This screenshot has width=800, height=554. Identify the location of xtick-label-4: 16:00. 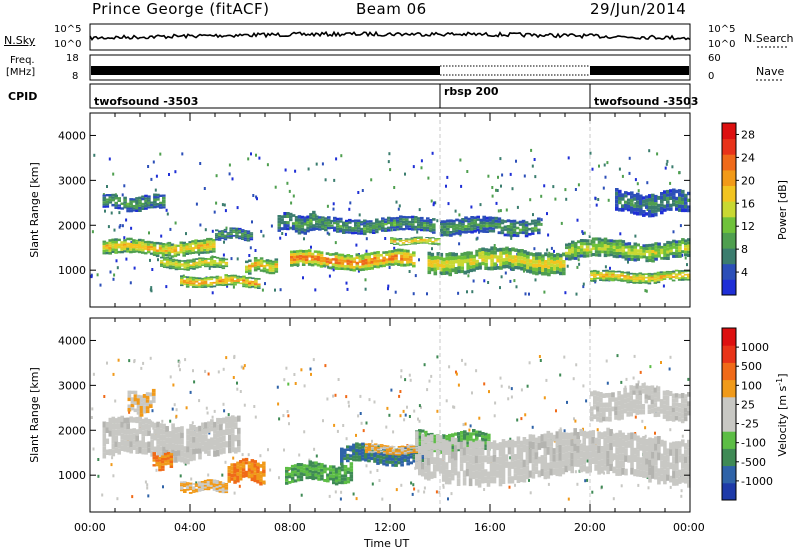
(490, 527).